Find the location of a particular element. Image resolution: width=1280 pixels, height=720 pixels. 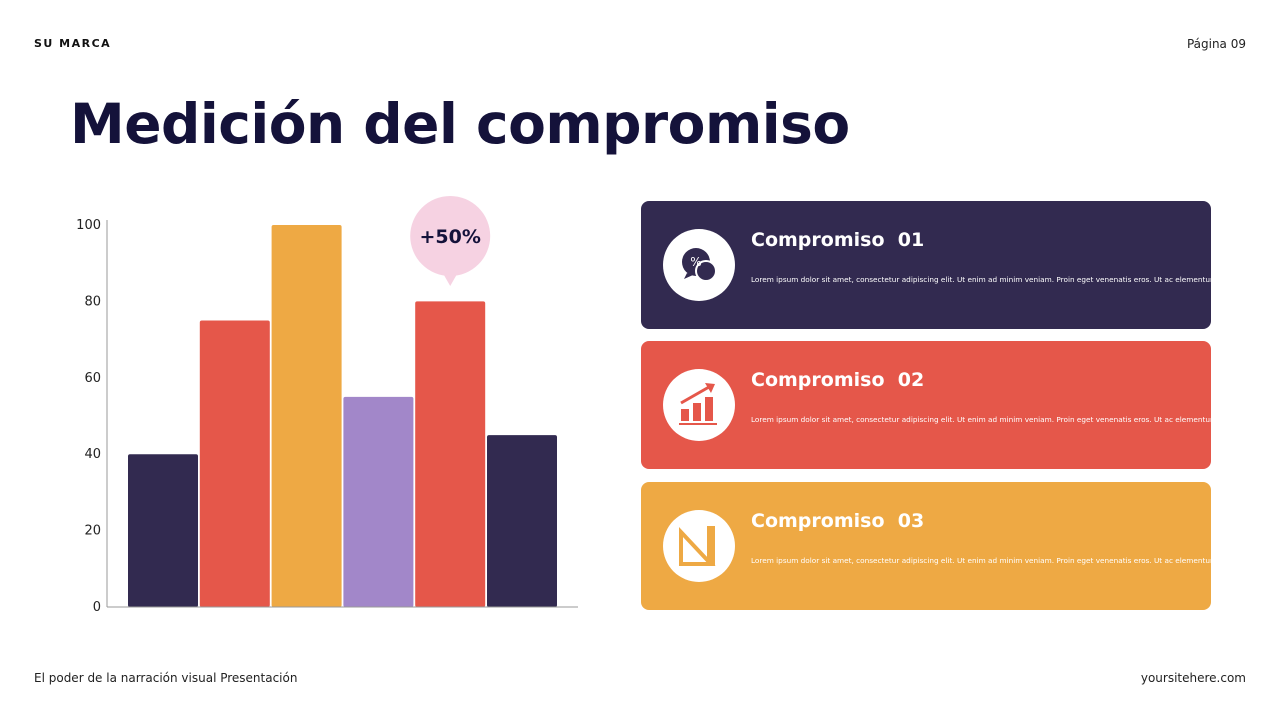

brand: SU MARCA is located at coordinates (73, 43).